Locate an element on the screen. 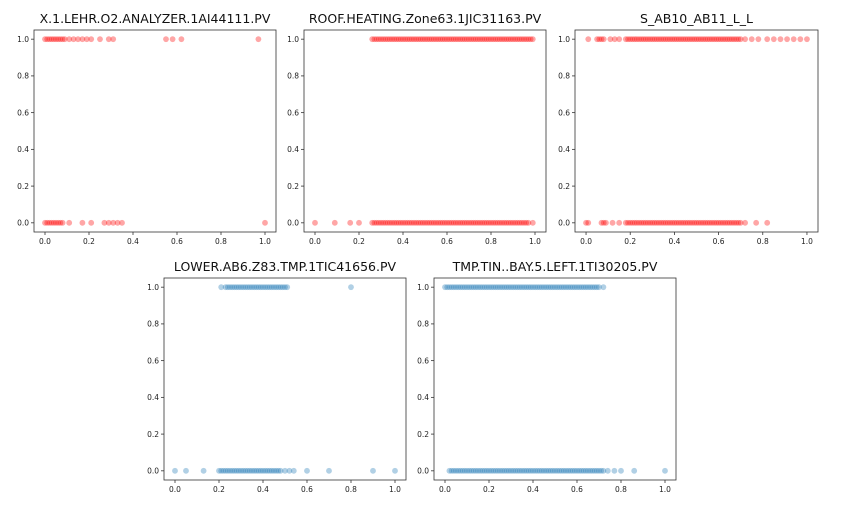 The height and width of the screenshot is (515, 847). plot-frame is located at coordinates (285, 379).